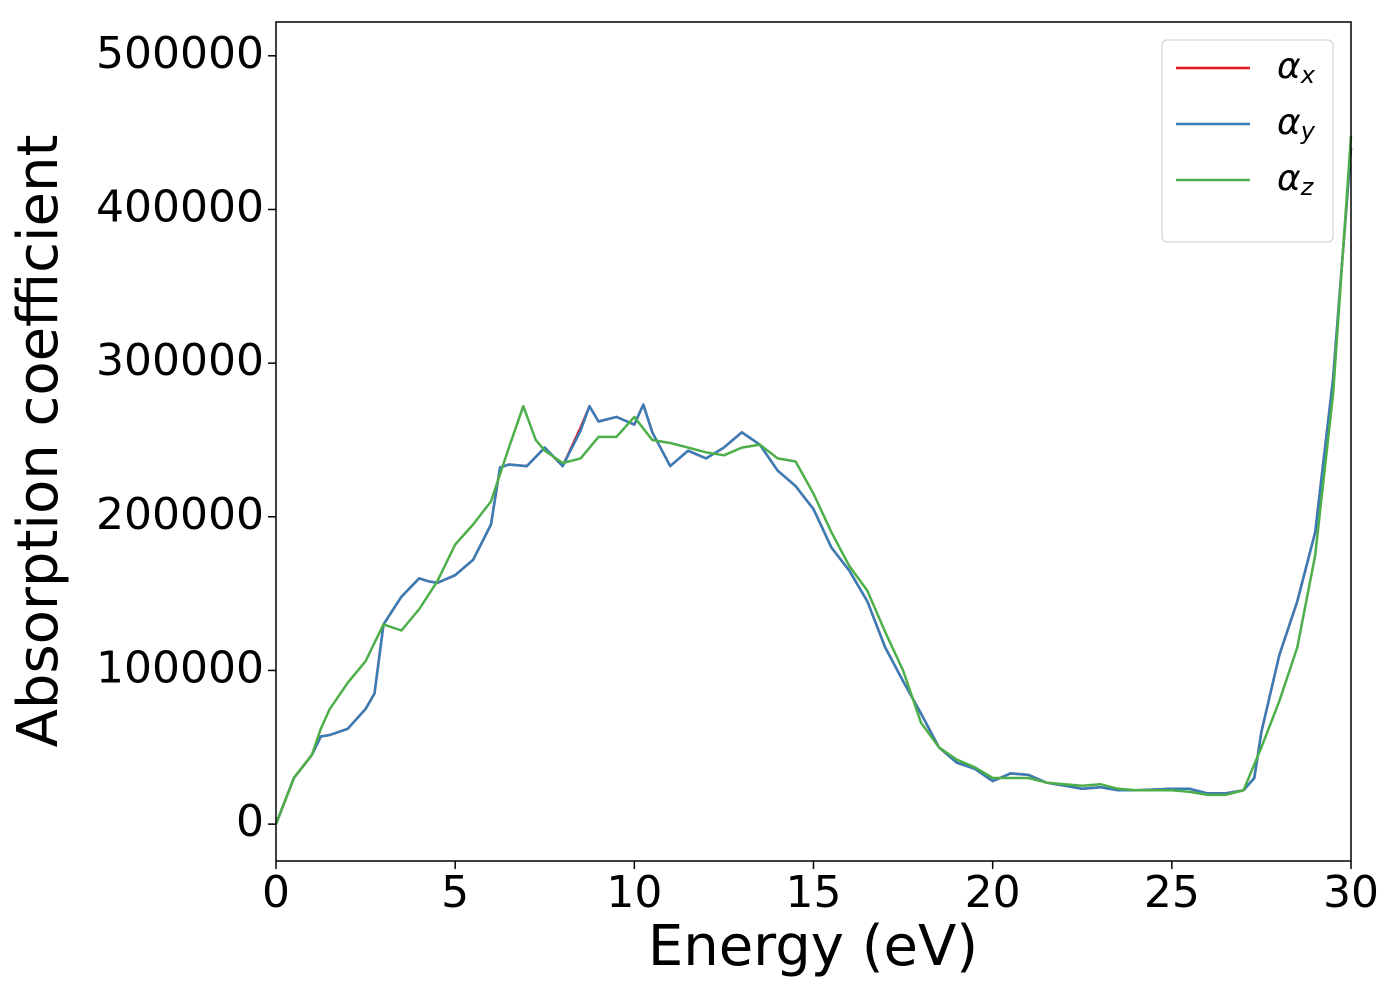 The image size is (1400, 1000). Describe the element at coordinates (813, 946) in the screenshot. I see `x-axis-label: Energy (eV)` at that location.